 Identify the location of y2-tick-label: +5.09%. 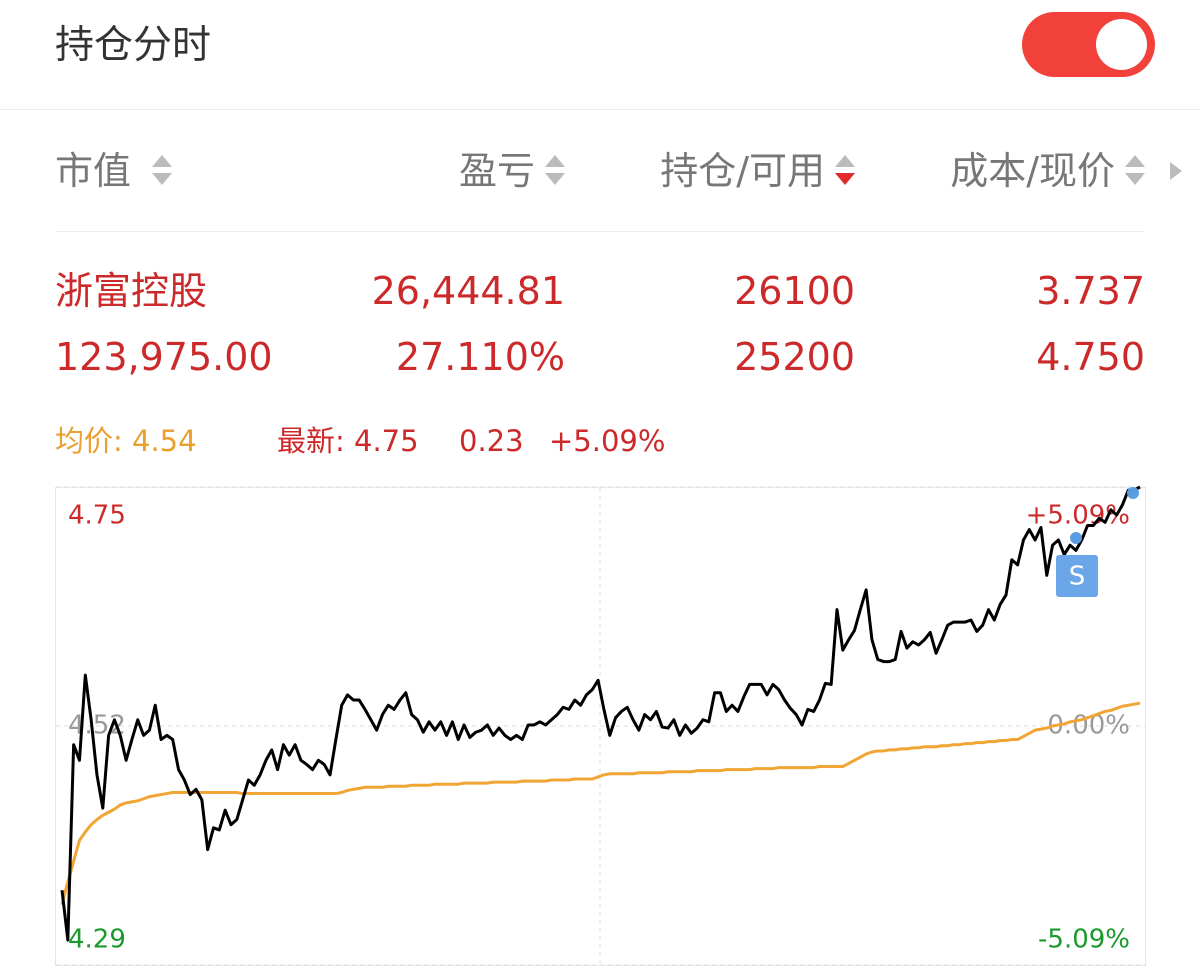
(1078, 516).